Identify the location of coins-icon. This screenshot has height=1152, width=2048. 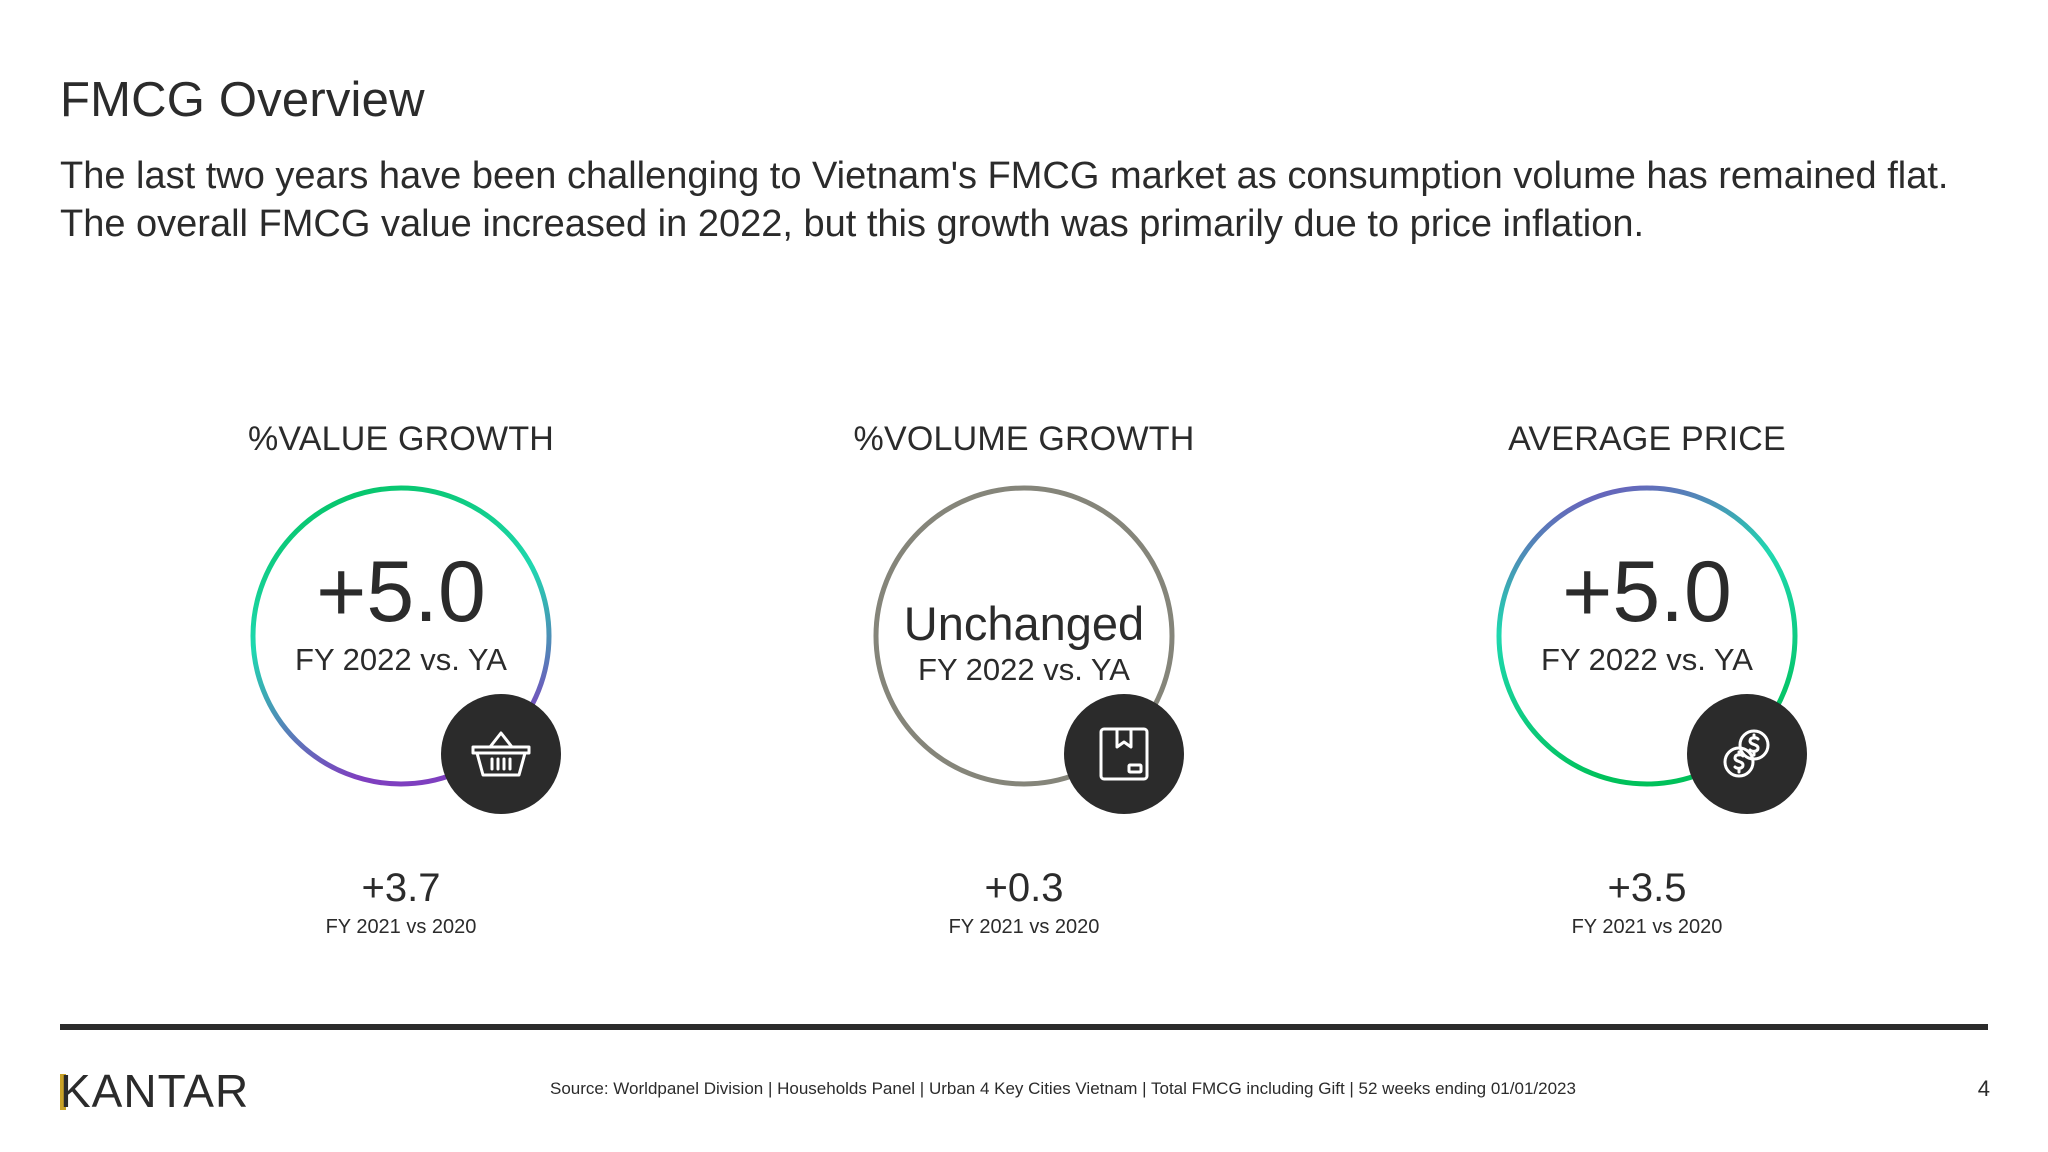
(1746, 753).